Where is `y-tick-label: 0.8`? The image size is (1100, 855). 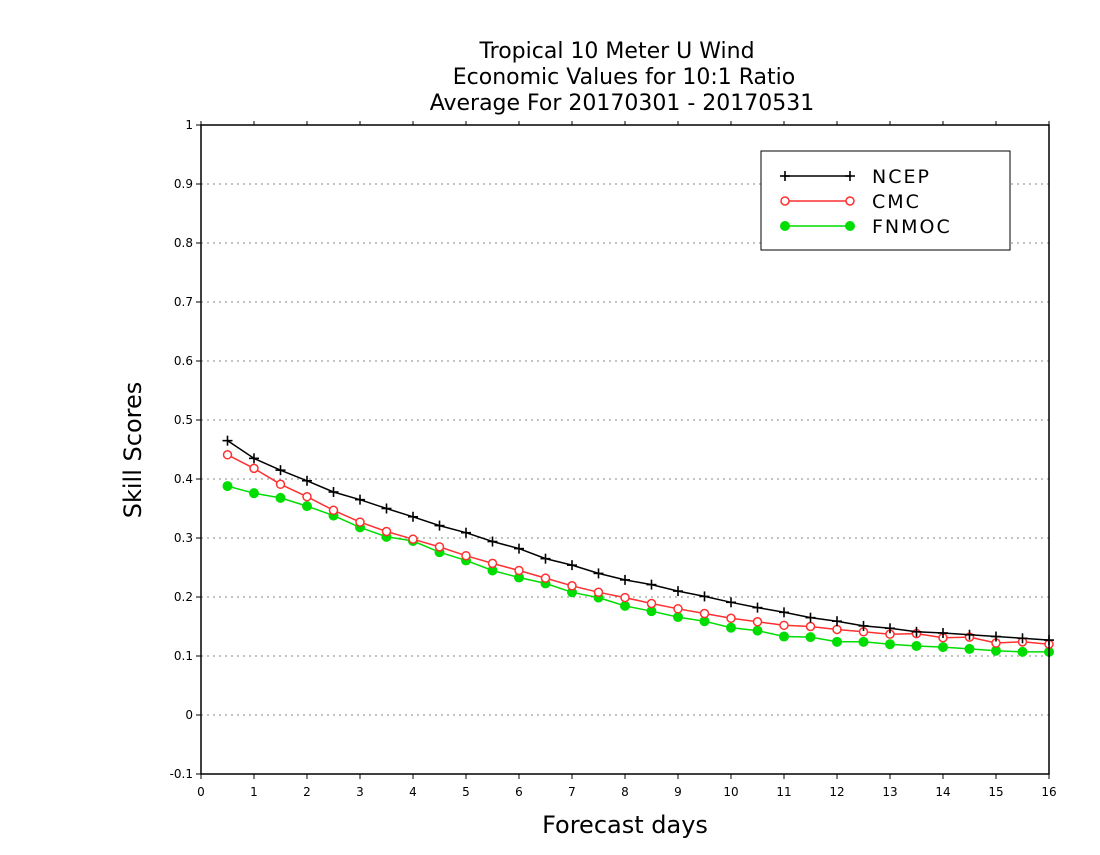
y-tick-label: 0.8 is located at coordinates (183, 243).